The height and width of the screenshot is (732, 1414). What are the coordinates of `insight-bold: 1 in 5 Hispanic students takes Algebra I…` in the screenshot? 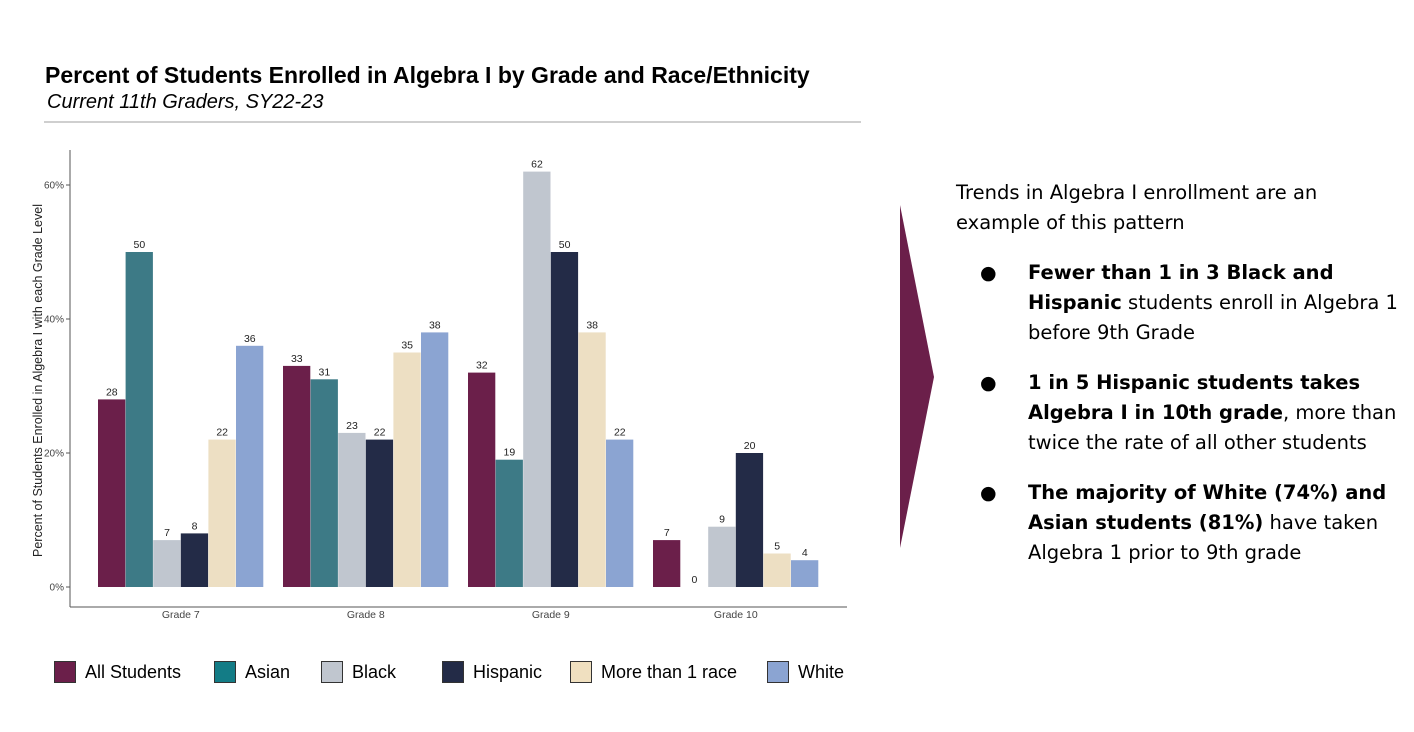 It's located at (1194, 397).